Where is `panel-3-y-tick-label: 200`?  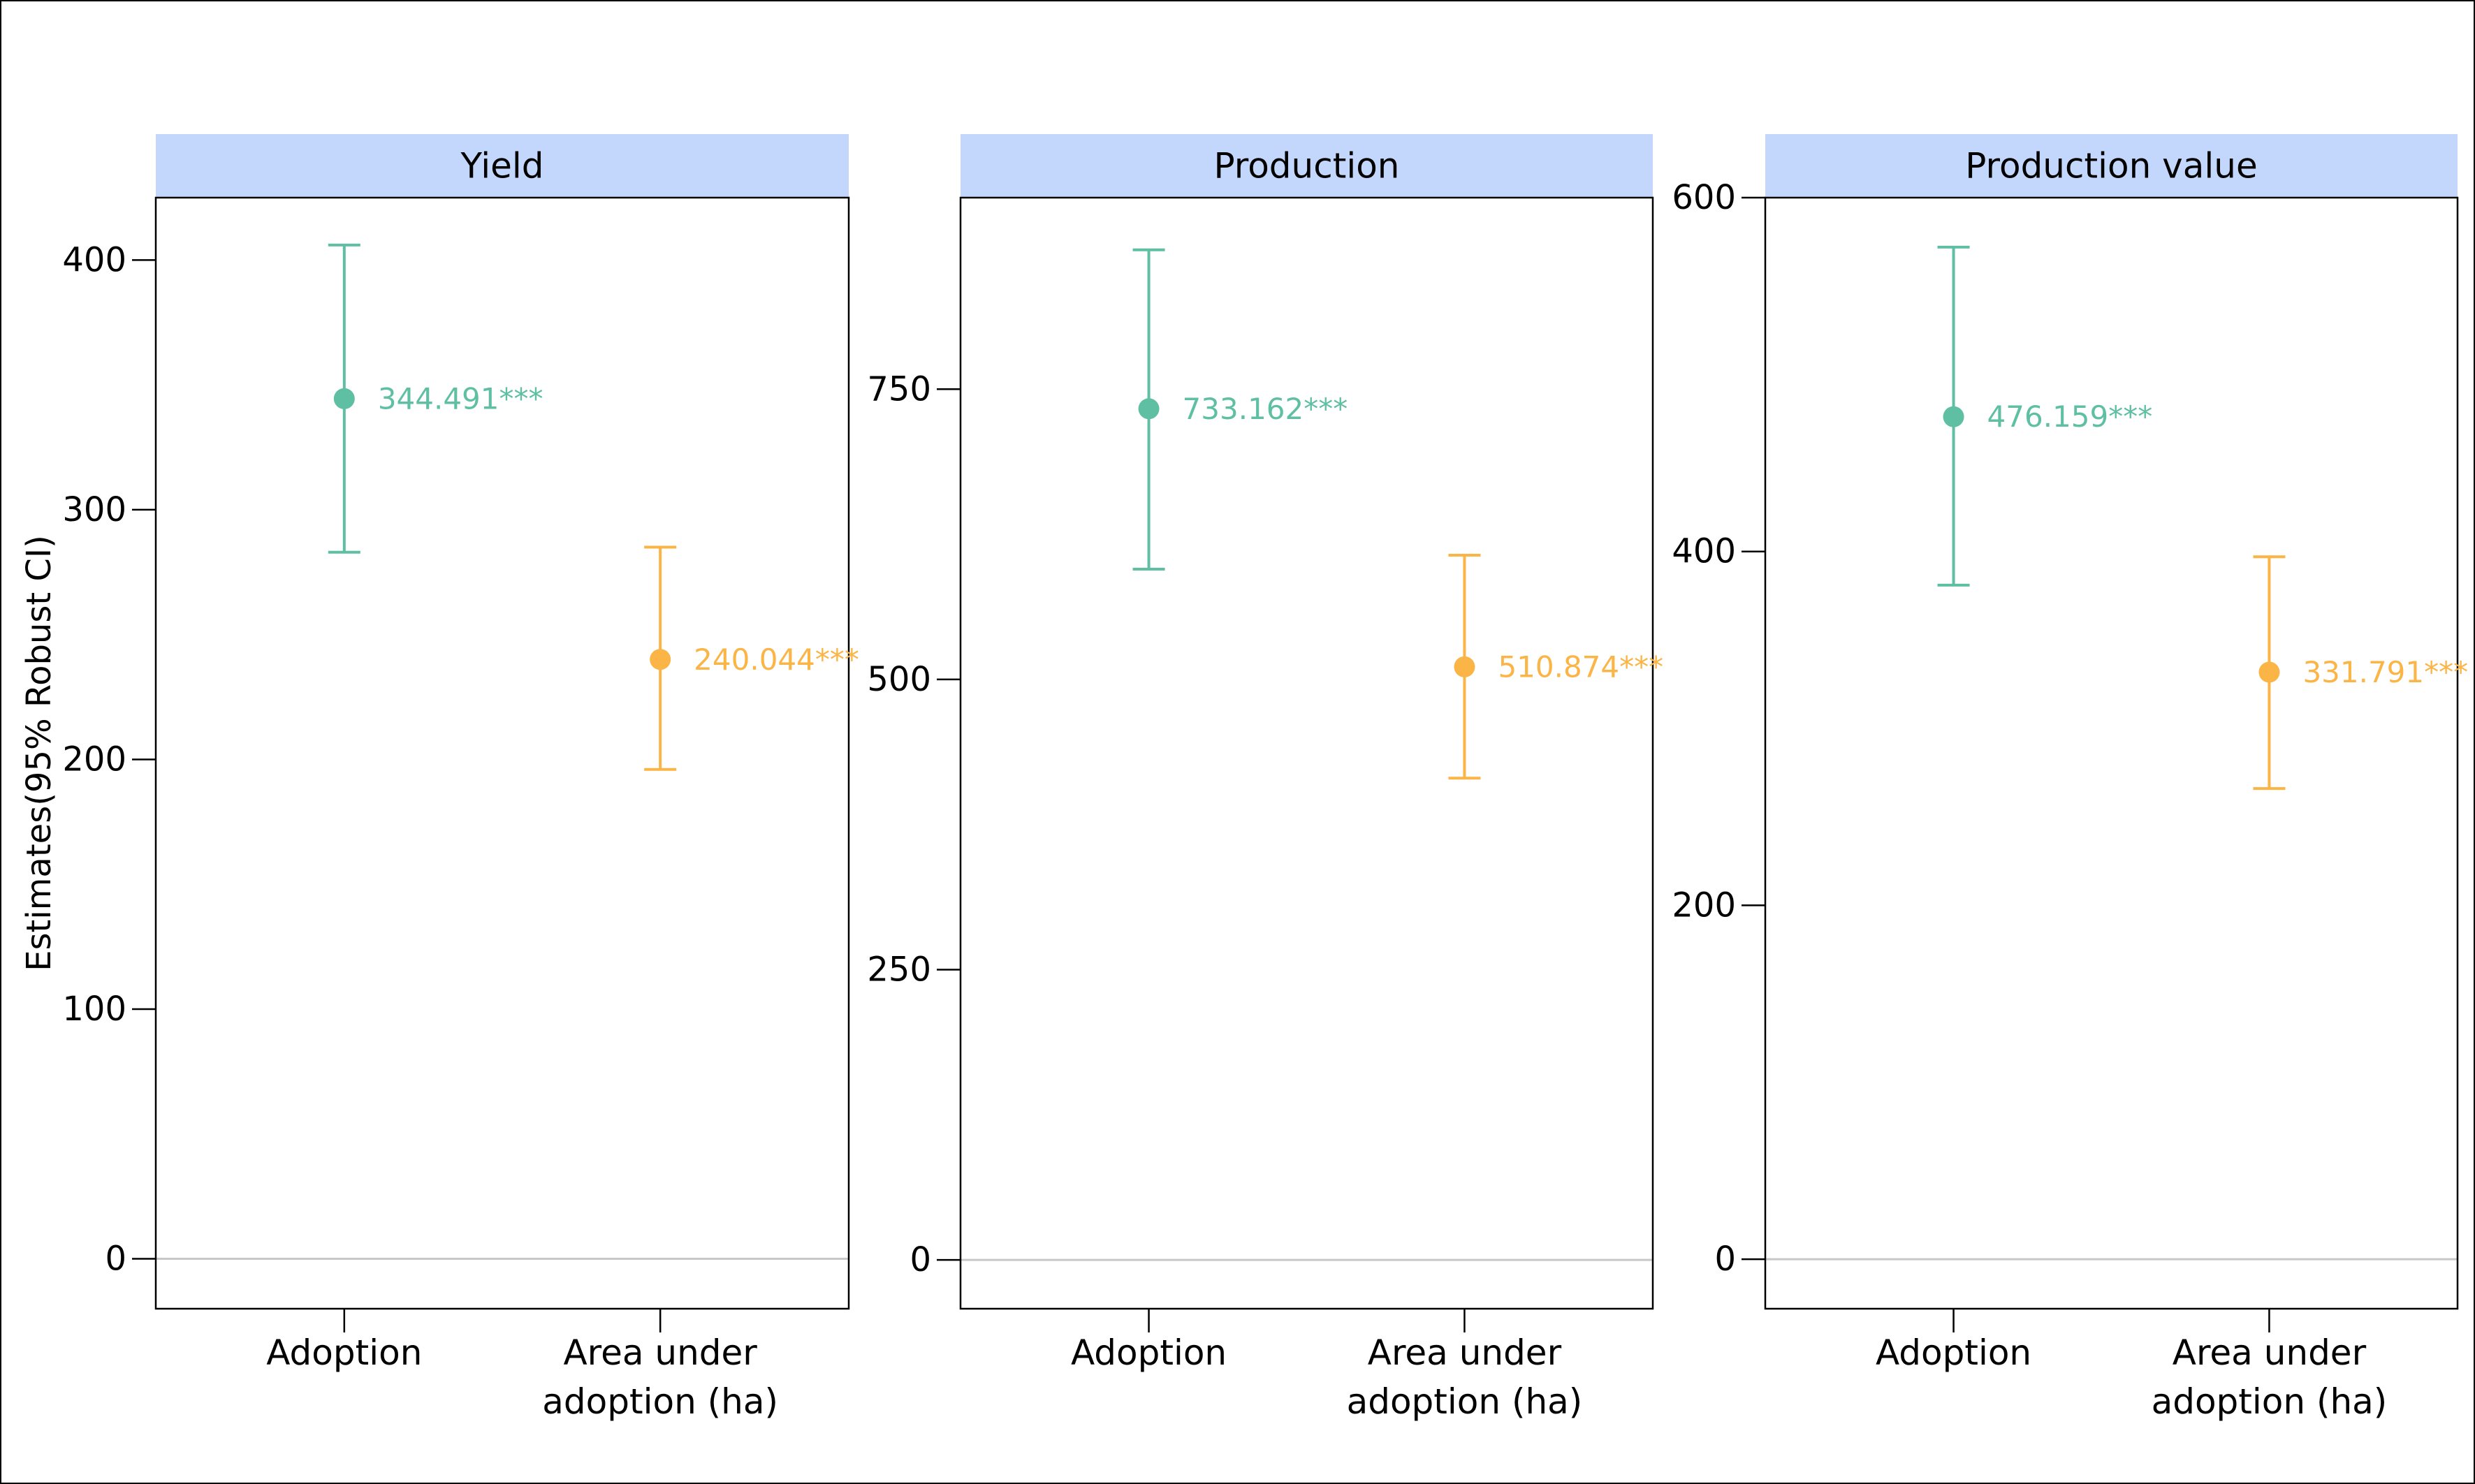
panel-3-y-tick-label: 200 is located at coordinates (1704, 906).